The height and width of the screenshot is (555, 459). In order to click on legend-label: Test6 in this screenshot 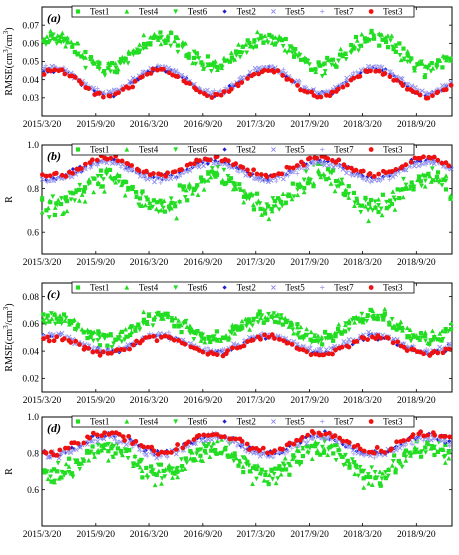, I will do `click(198, 422)`.